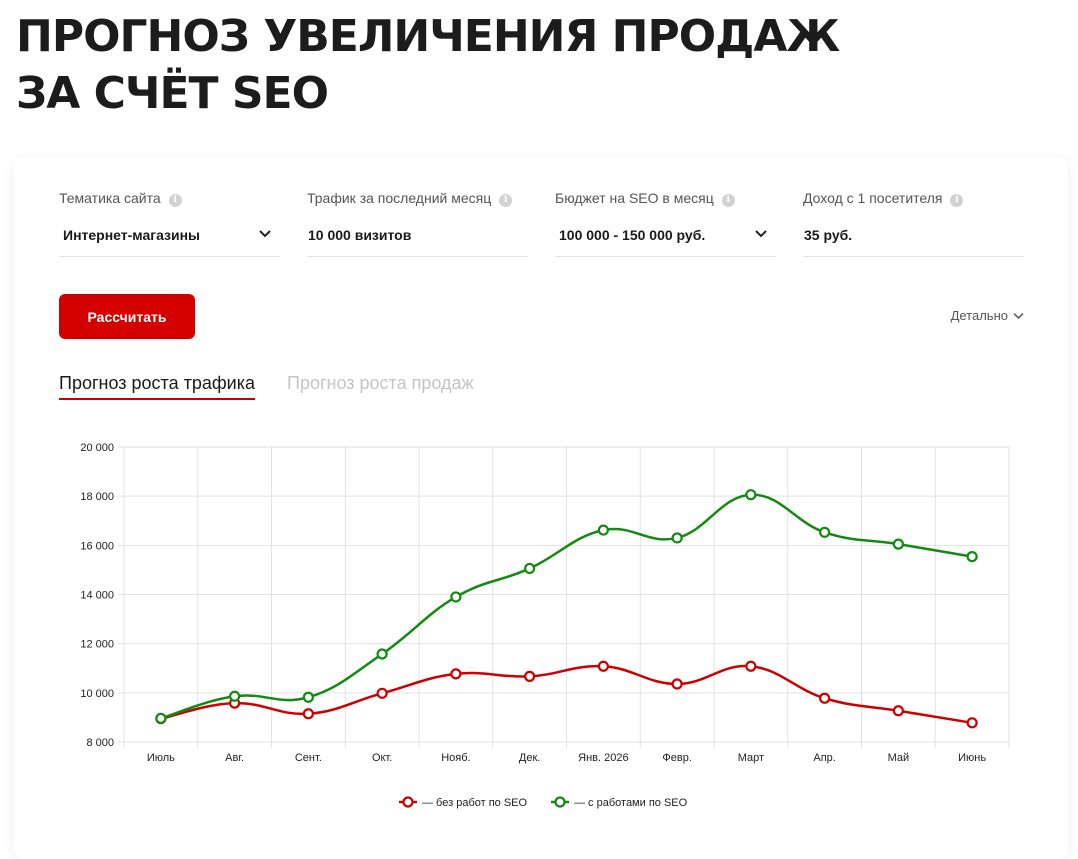 The height and width of the screenshot is (859, 1078). What do you see at coordinates (97, 448) in the screenshot?
I see `y-tick-label: 20 000` at bounding box center [97, 448].